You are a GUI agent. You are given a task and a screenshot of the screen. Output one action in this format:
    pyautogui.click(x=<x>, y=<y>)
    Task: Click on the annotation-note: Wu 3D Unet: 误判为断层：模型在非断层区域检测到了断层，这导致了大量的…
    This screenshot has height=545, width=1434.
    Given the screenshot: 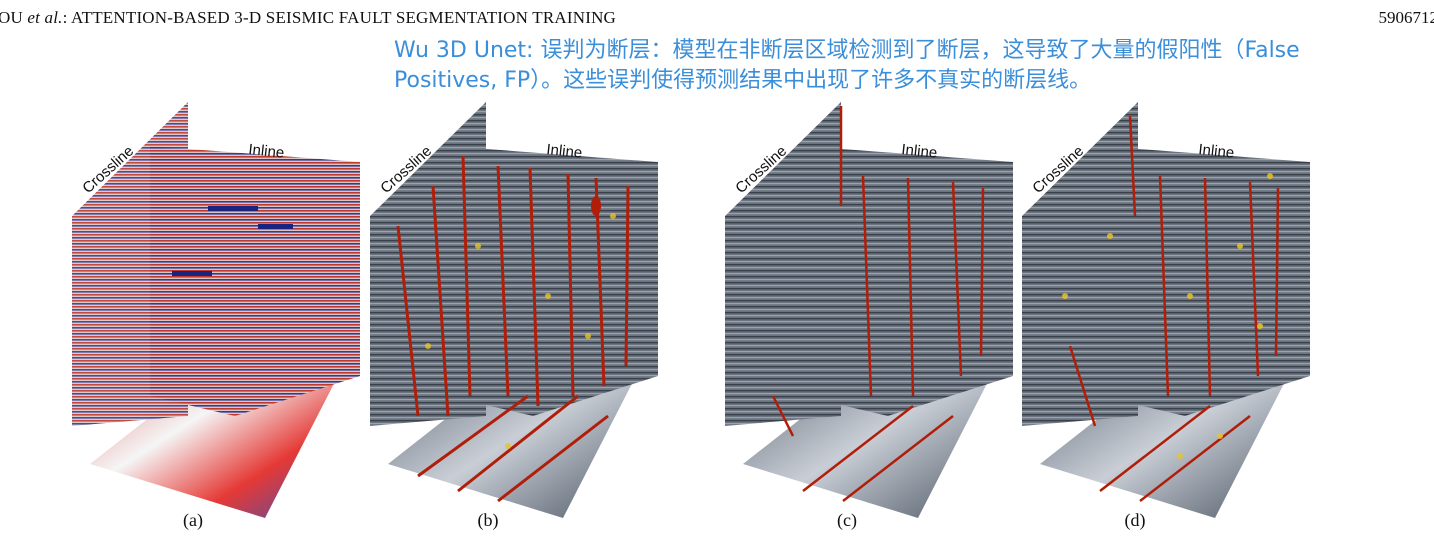 What is the action you would take?
    pyautogui.click(x=847, y=65)
    